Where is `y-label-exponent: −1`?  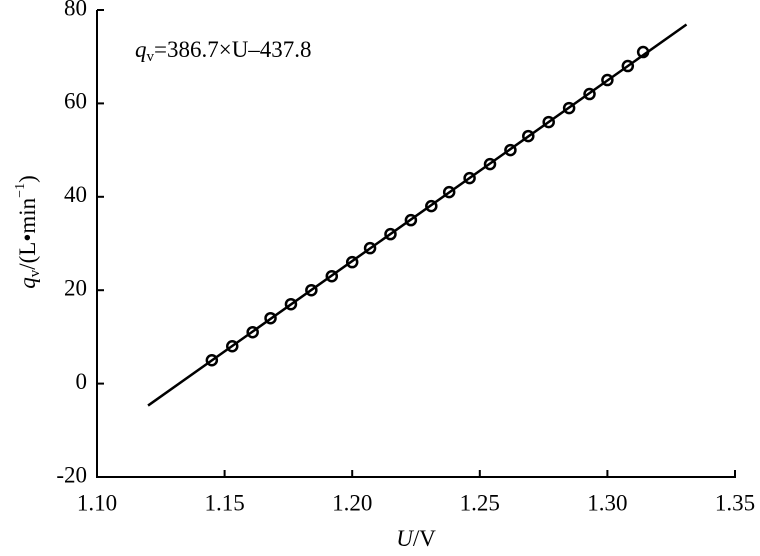 y-label-exponent: −1 is located at coordinates (20, 190).